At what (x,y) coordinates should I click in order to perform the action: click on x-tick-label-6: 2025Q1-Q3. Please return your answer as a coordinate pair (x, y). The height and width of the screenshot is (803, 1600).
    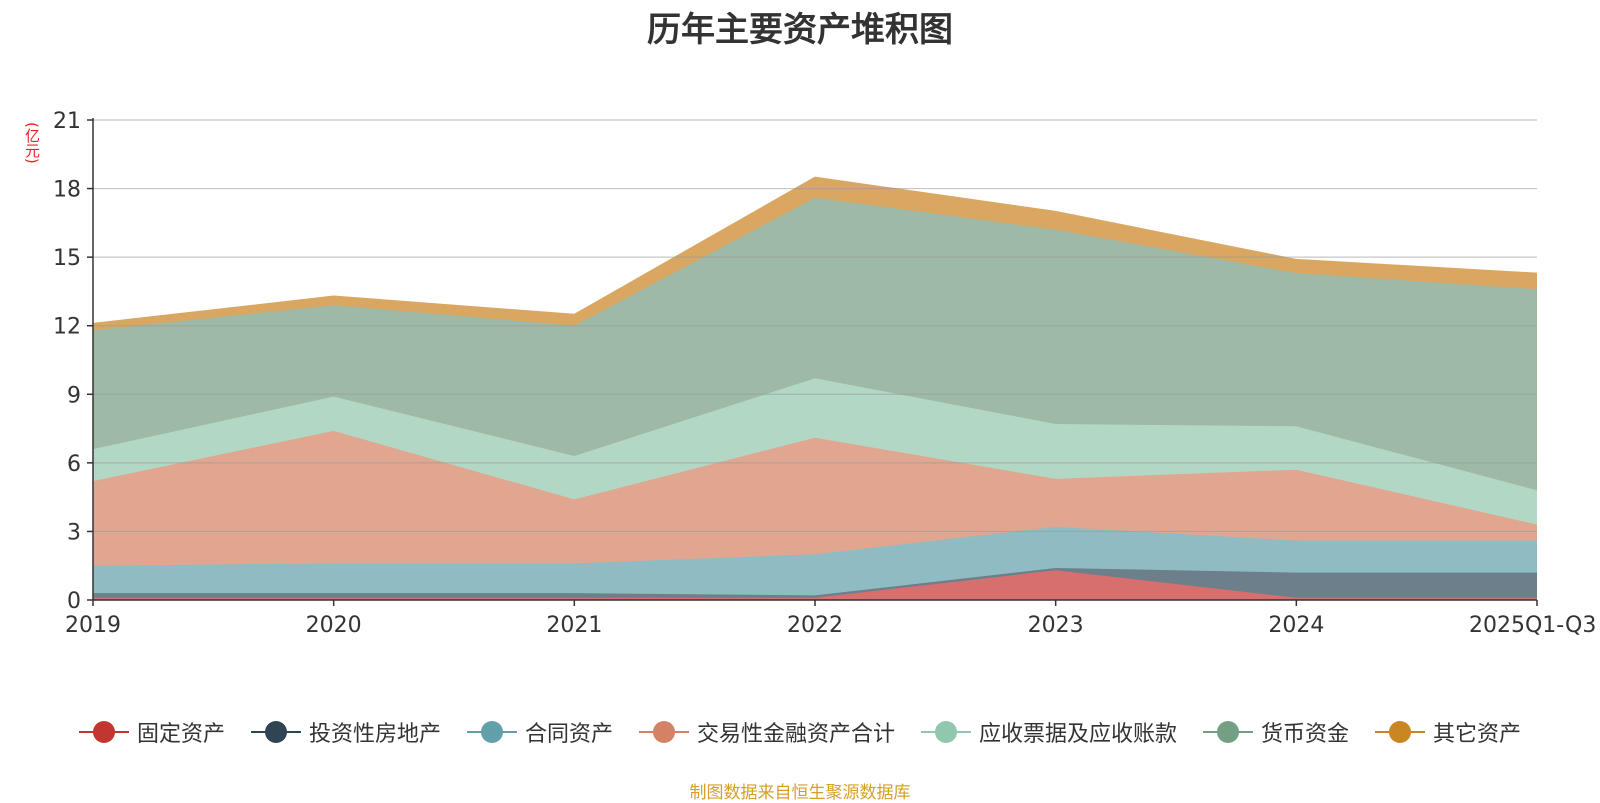
    Looking at the image, I should click on (1532, 625).